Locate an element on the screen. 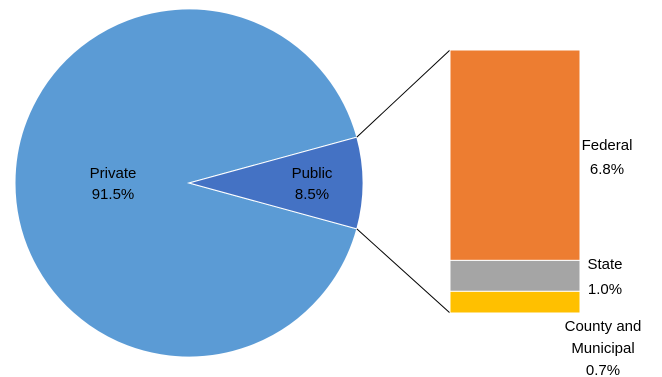  bar-segment-federal is located at coordinates (515, 155).